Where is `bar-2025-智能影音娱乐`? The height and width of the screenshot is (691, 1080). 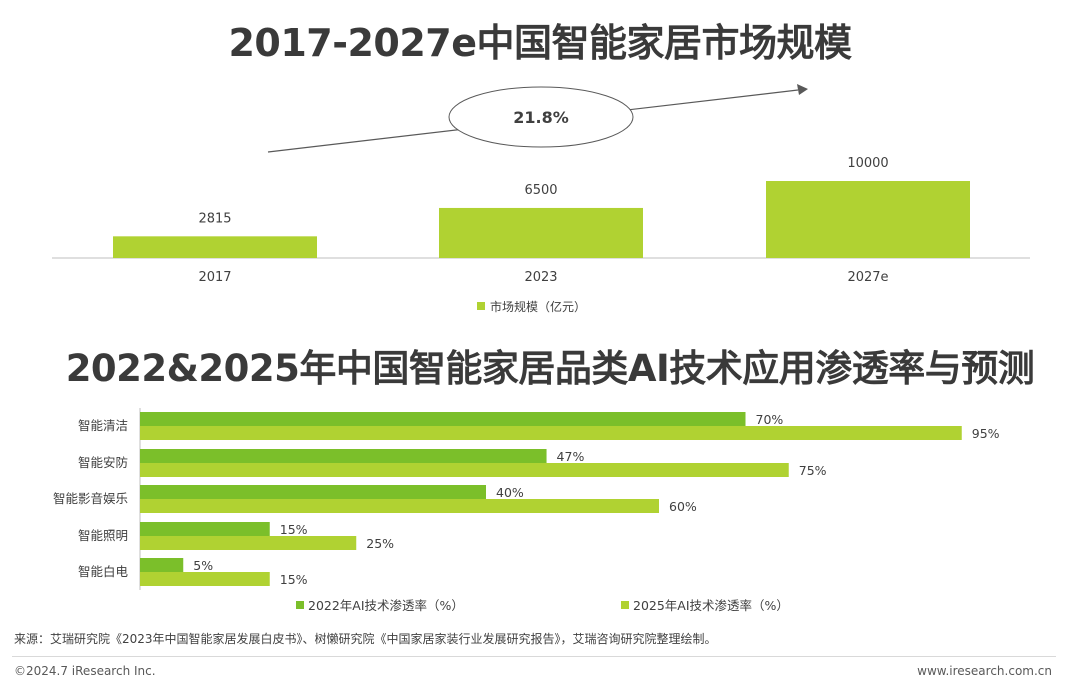
bar-2025-智能影音娱乐 is located at coordinates (399, 506).